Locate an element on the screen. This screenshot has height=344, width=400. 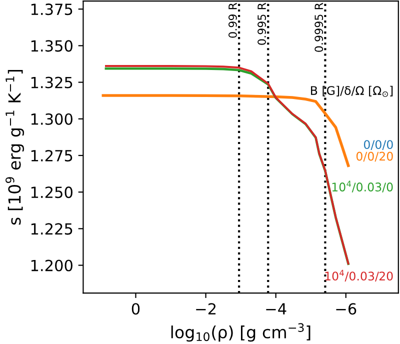
series-label: 0/0/20 is located at coordinates (374, 157).